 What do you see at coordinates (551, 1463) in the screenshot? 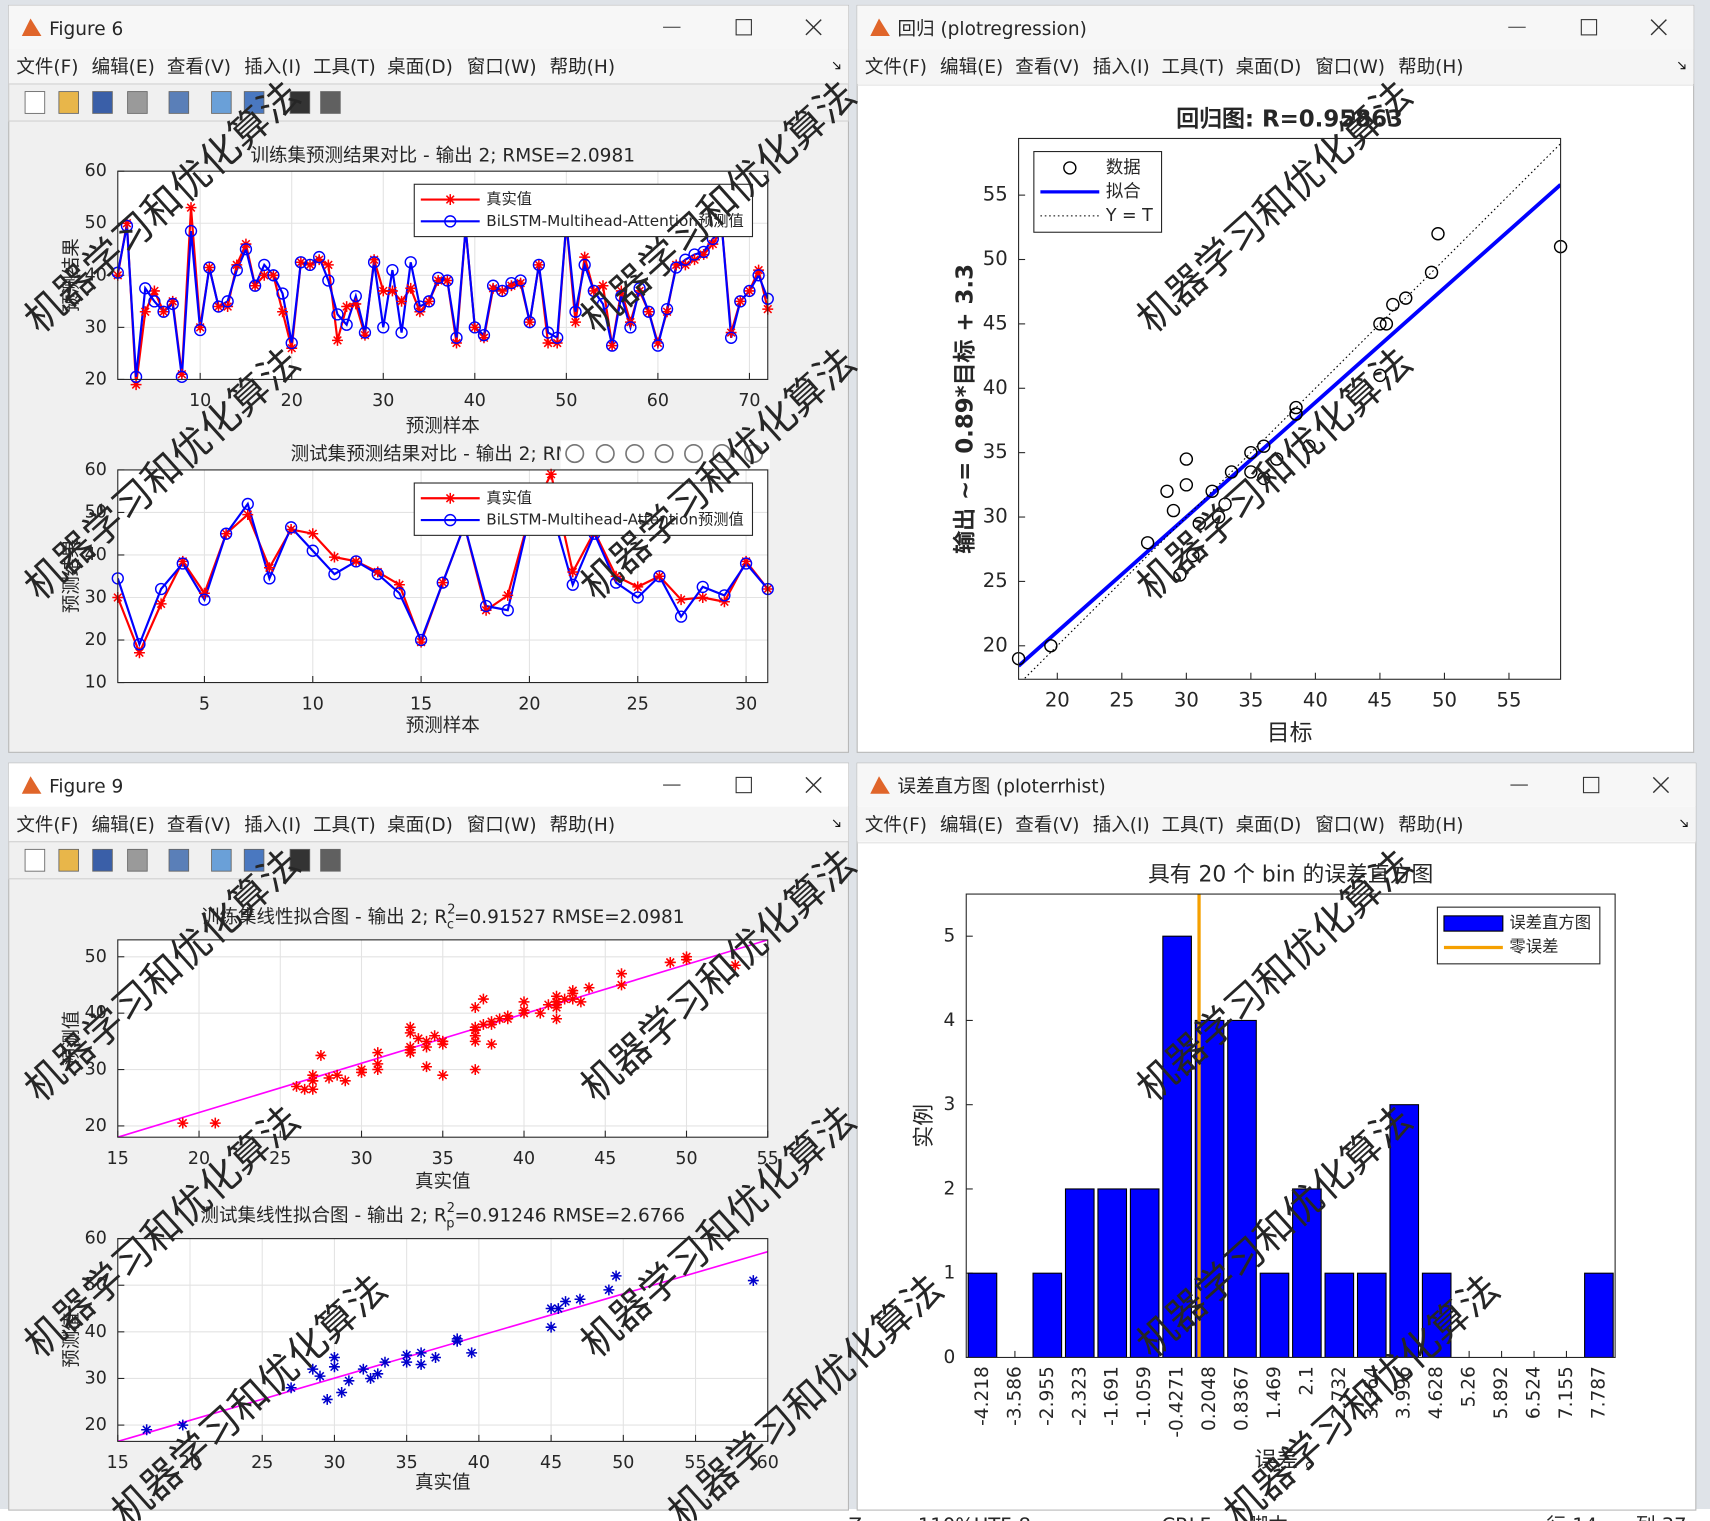
I see `x-tick-label: 45` at bounding box center [551, 1463].